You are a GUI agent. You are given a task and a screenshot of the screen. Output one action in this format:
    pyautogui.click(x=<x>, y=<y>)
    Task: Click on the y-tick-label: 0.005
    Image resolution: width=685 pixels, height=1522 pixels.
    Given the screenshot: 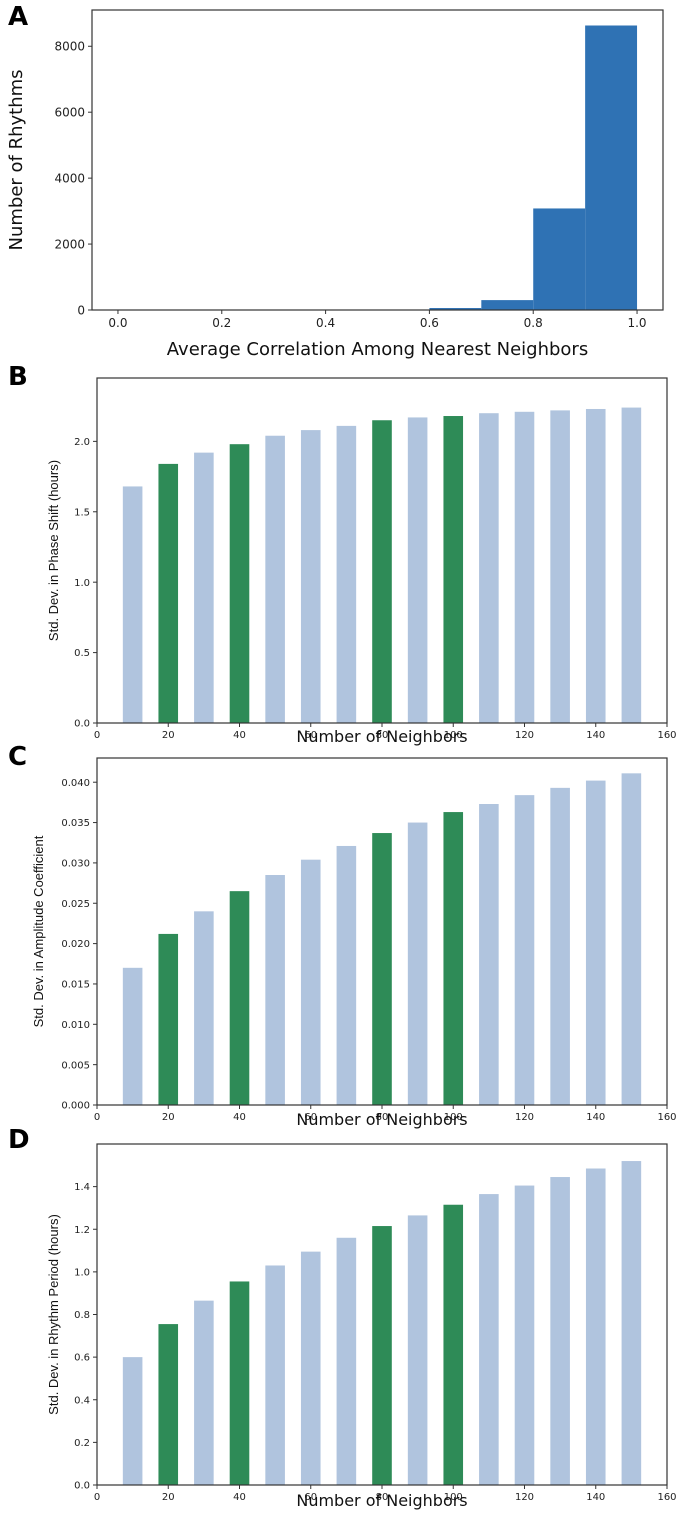 What is the action you would take?
    pyautogui.click(x=75, y=1065)
    